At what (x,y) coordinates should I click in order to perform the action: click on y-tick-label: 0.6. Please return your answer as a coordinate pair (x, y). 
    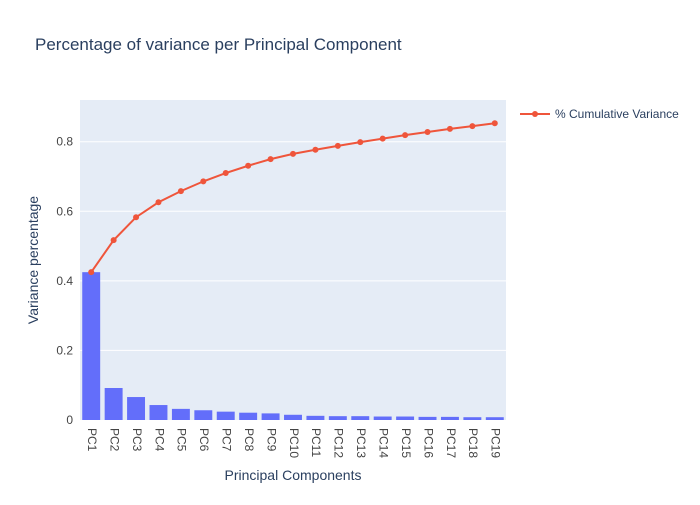
    Looking at the image, I should click on (64, 211).